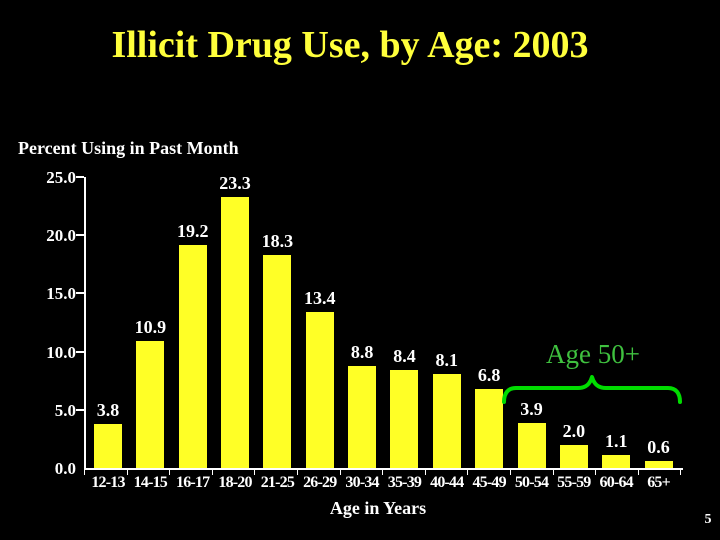 This screenshot has height=540, width=720. What do you see at coordinates (128, 148) in the screenshot?
I see `y-axis-caption: Percent Using in Past Month` at bounding box center [128, 148].